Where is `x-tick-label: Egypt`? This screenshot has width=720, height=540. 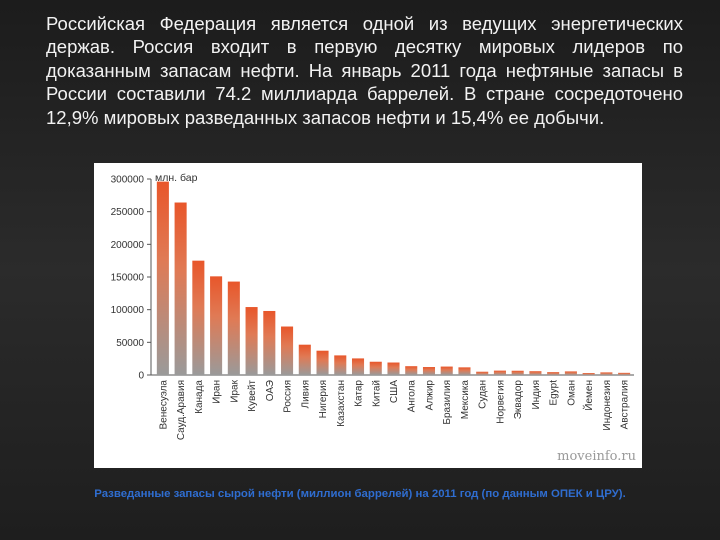
x-tick-label: Egypt is located at coordinates (554, 393).